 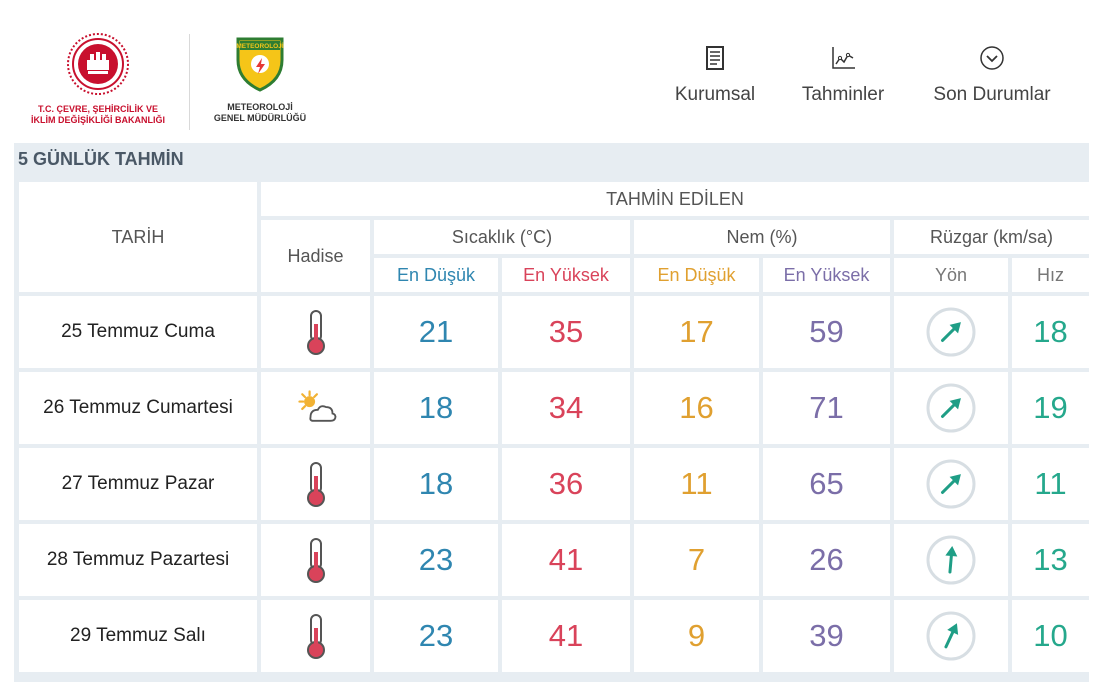 What do you see at coordinates (991, 237) in the screenshot?
I see `header-wind-group: Rüzgar (km/sa)` at bounding box center [991, 237].